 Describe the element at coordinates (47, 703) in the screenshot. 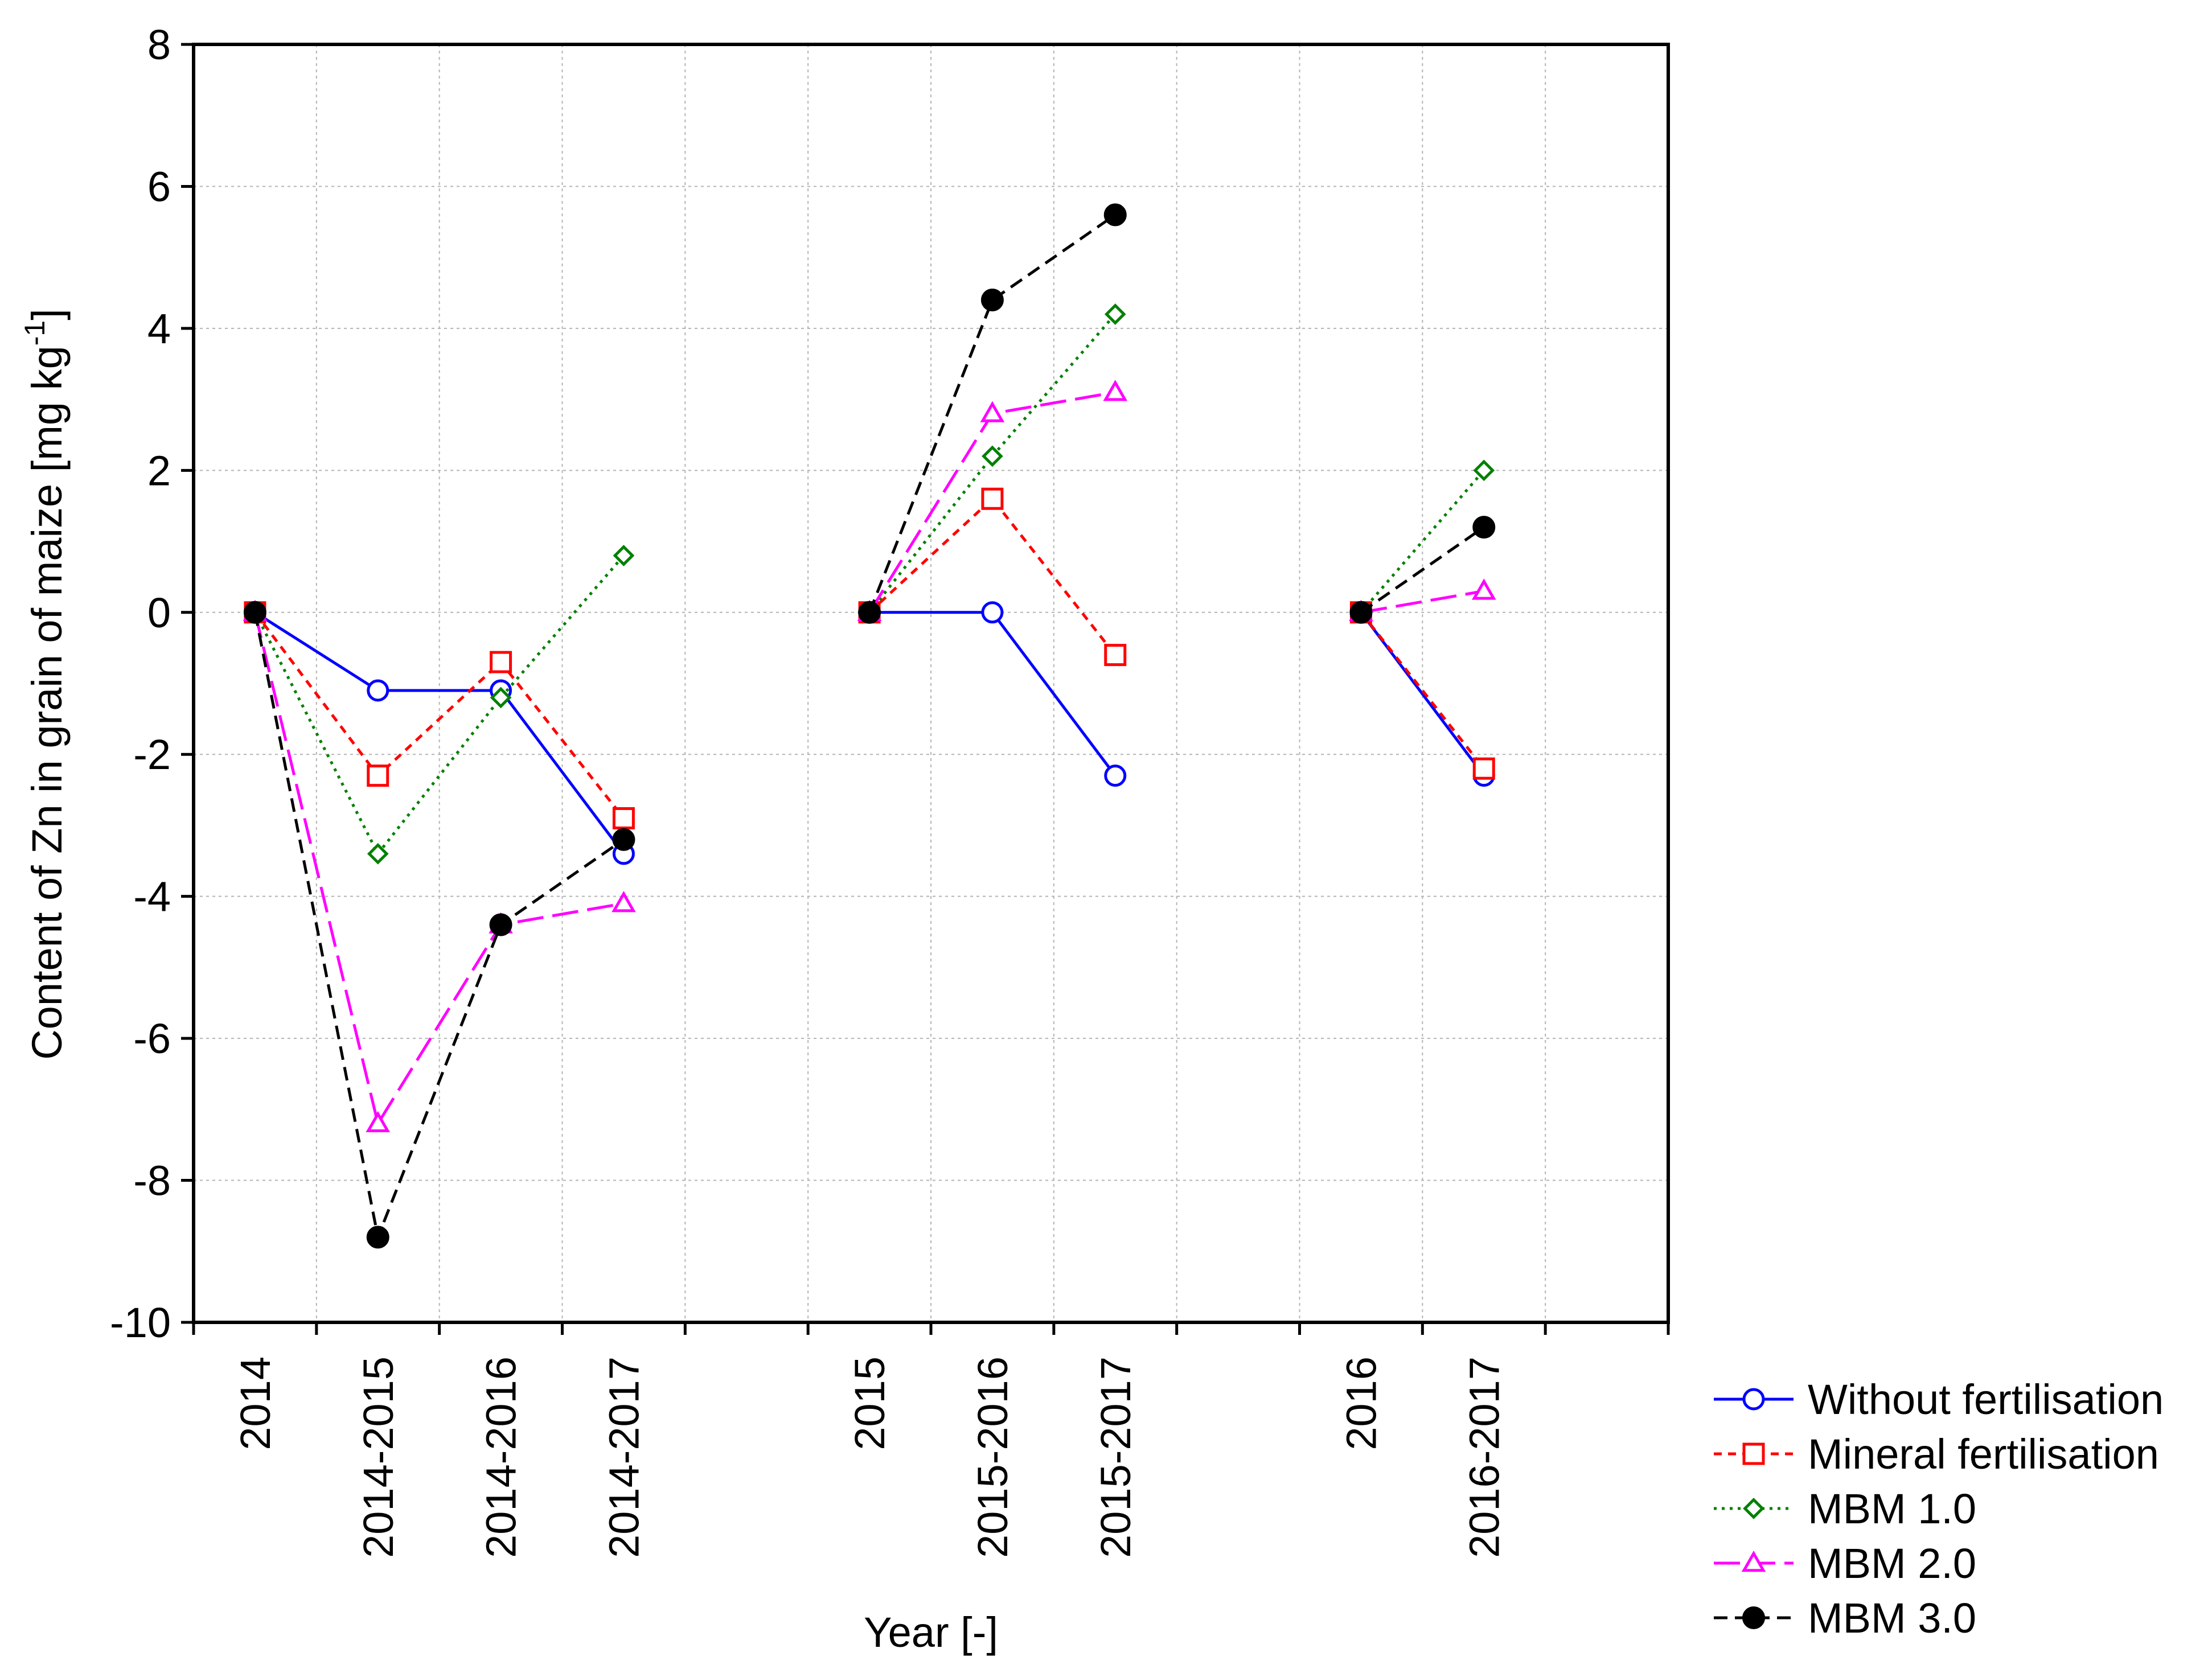

I see `y-axis-label-main: Content of Zn in grain of maize [mg kg` at that location.